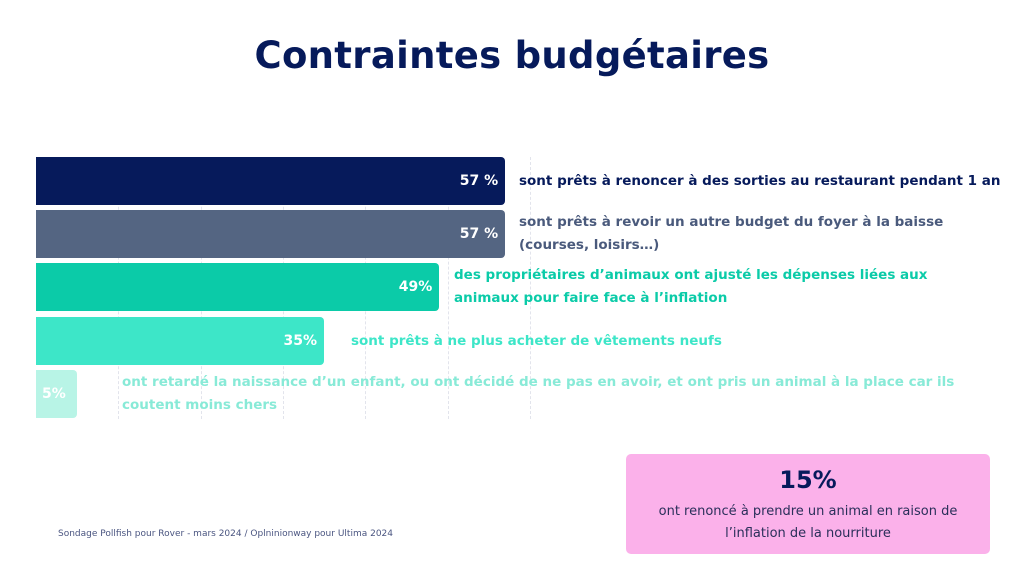  What do you see at coordinates (591, 298) in the screenshot?
I see `bar-category-label-line: animaux pour faire face à l’inflation` at bounding box center [591, 298].